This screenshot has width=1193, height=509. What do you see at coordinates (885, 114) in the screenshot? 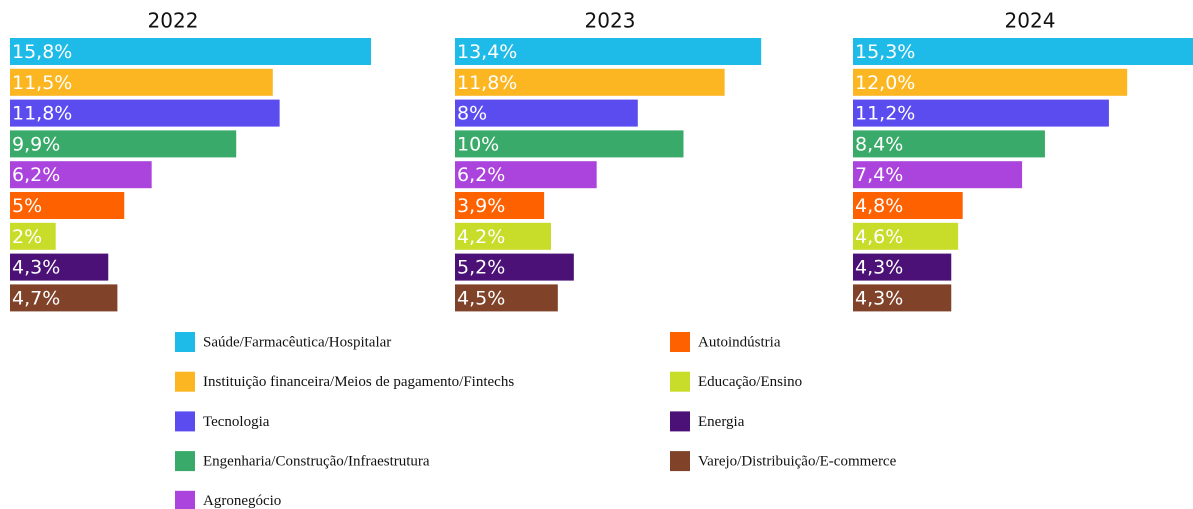
I see `value-label: 11,2%` at bounding box center [885, 114].